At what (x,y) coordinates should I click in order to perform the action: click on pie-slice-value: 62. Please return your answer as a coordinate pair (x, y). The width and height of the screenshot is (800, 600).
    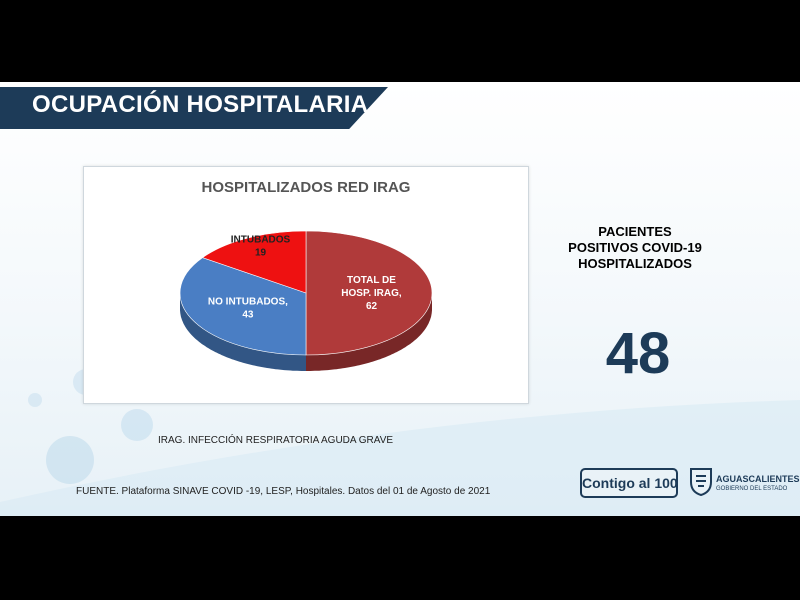
    Looking at the image, I should click on (372, 306).